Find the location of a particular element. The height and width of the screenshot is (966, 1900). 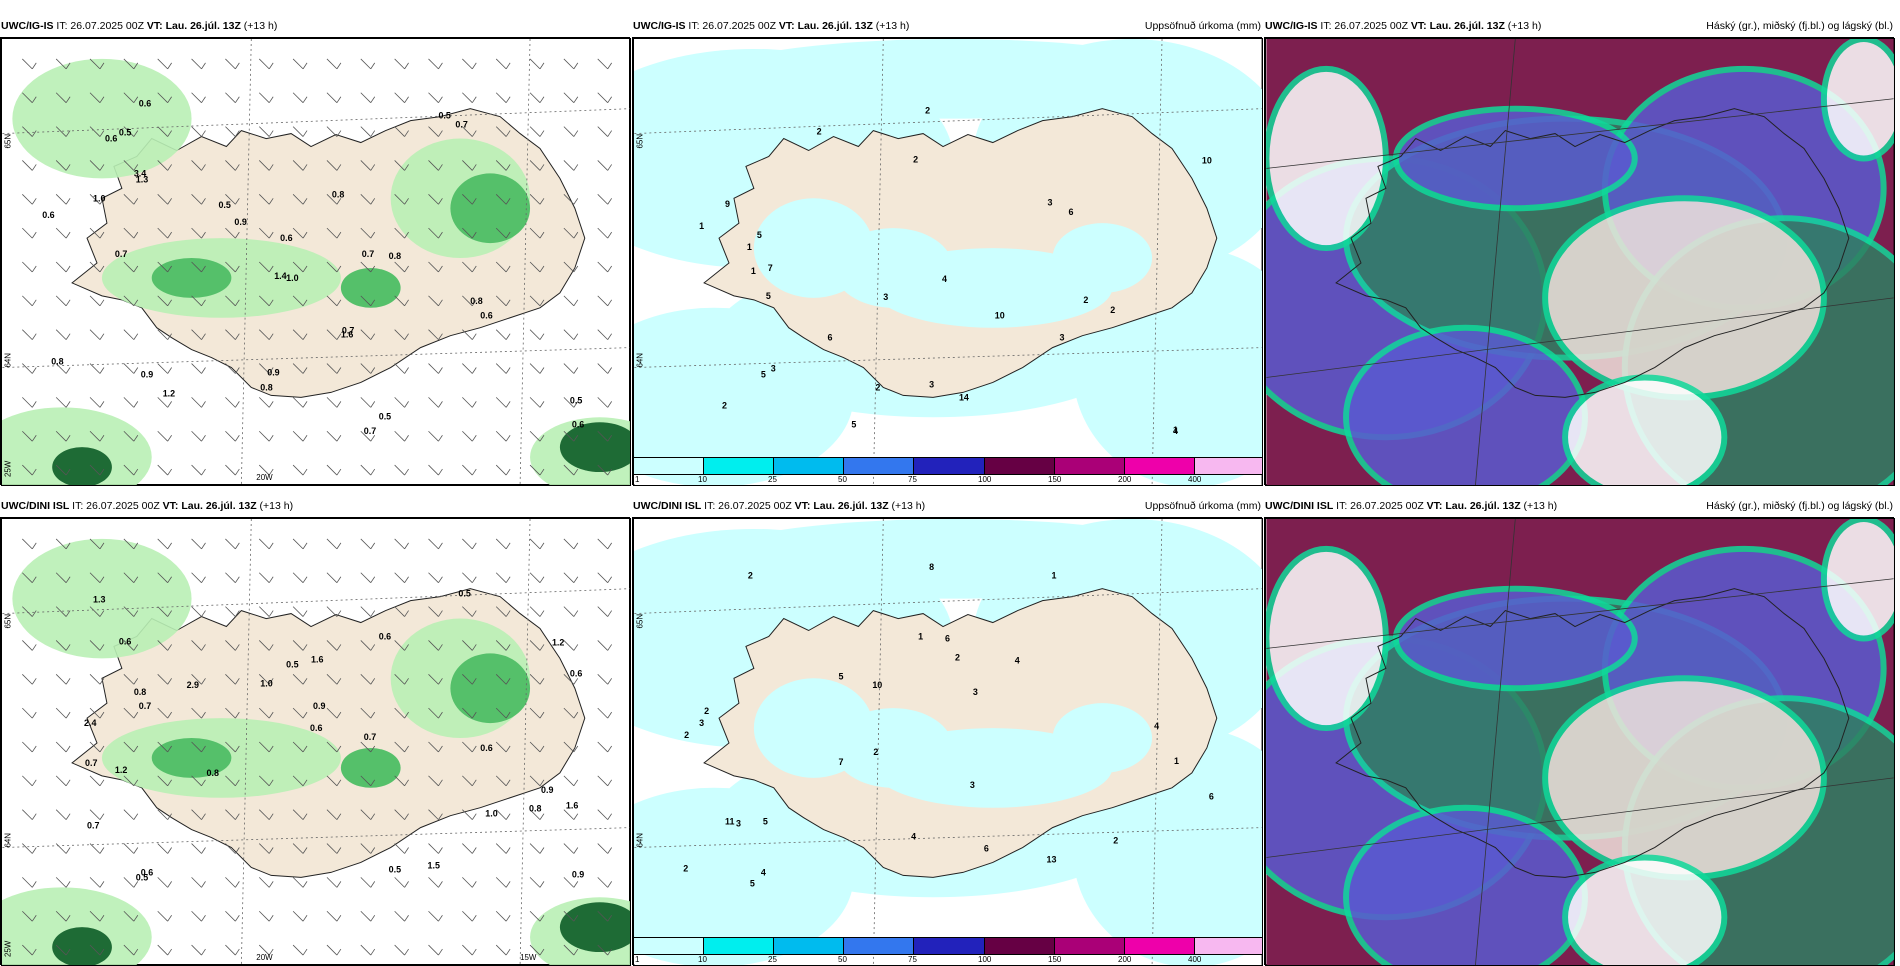

lat-label: 25W is located at coordinates (7, 468).